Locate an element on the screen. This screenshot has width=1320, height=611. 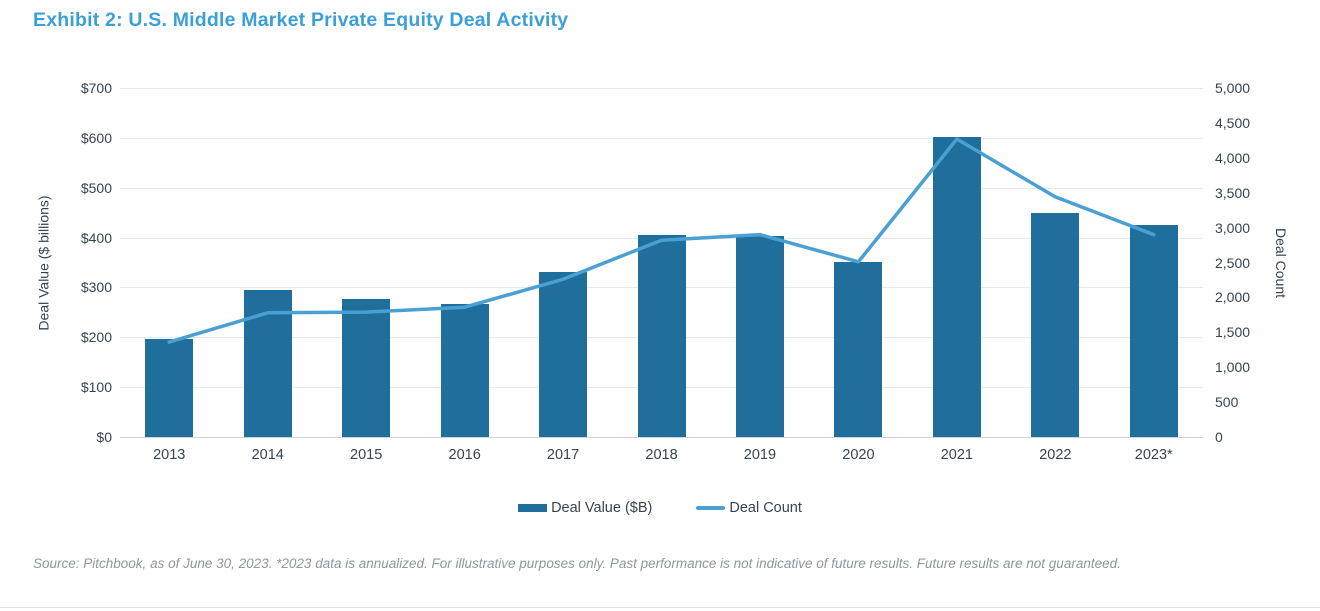
right-axis-title-text: Deal Count is located at coordinates (1281, 262).